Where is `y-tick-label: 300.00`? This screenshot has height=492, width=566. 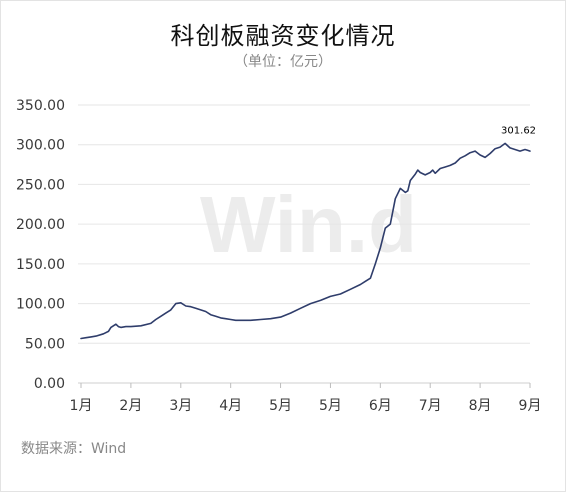 y-tick-label: 300.00 is located at coordinates (40, 146).